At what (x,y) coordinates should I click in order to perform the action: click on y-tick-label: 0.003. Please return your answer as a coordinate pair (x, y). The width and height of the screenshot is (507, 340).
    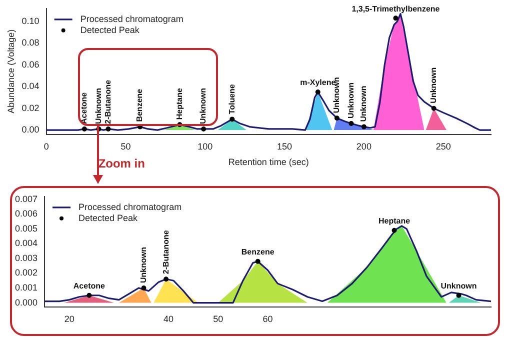
    Looking at the image, I should click on (26, 257).